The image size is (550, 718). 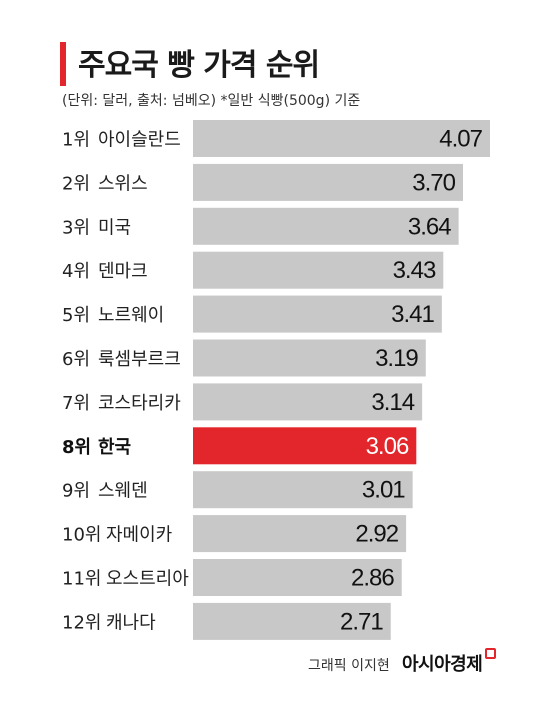 I want to click on value-label: 3.43, so click(x=414, y=270).